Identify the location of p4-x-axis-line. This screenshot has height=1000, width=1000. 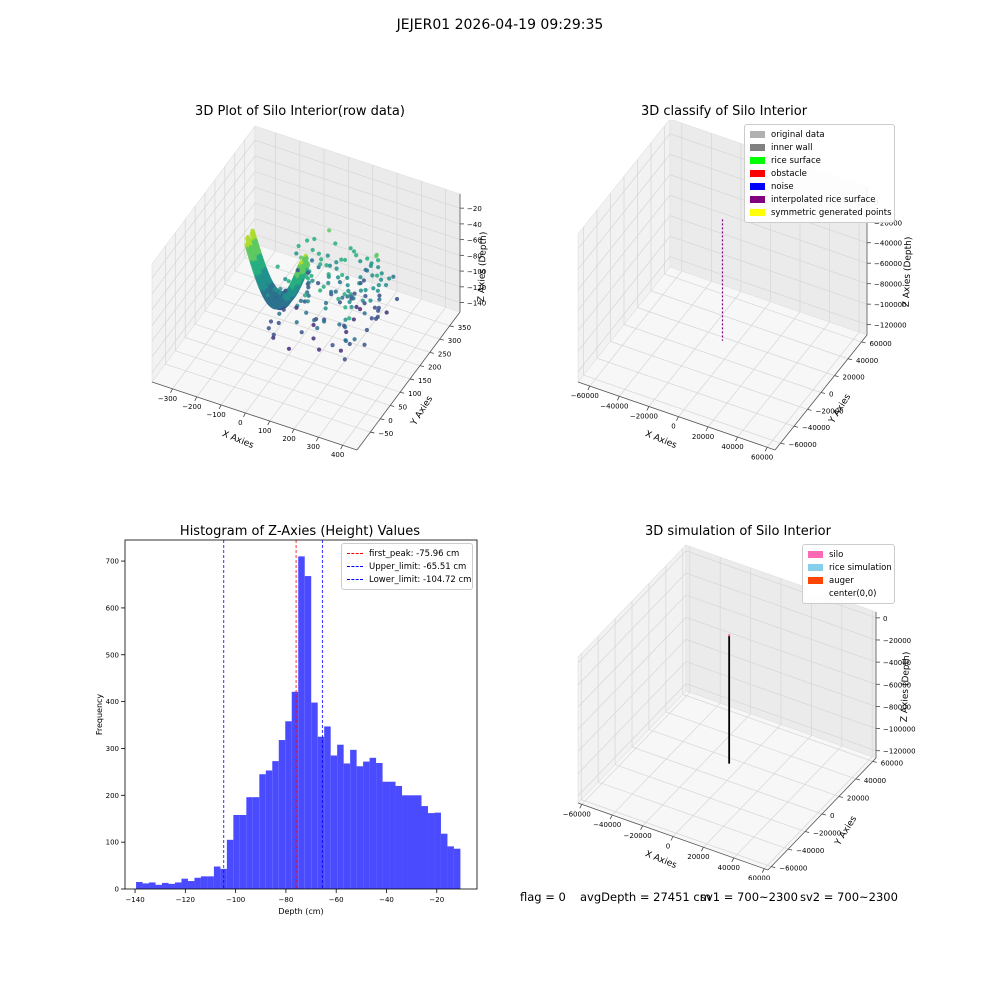
(673, 836).